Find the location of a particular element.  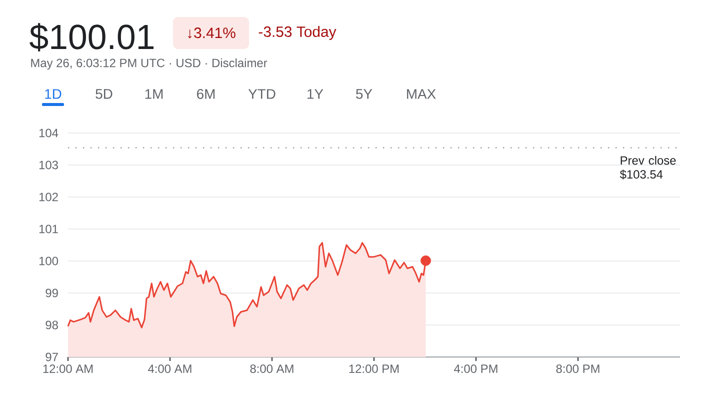

text: 1D is located at coordinates (53, 94).